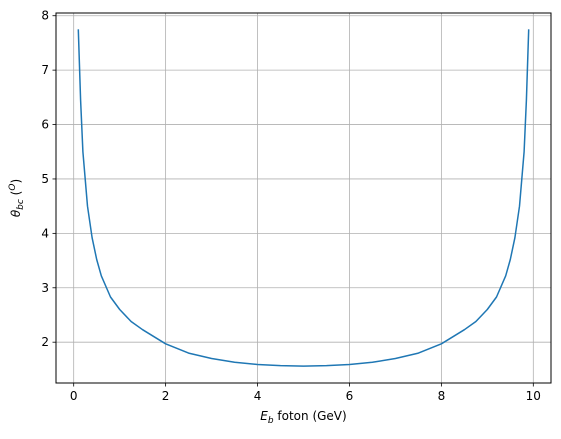  I want to click on y-axis-label: θbc (O), so click(17, 198).